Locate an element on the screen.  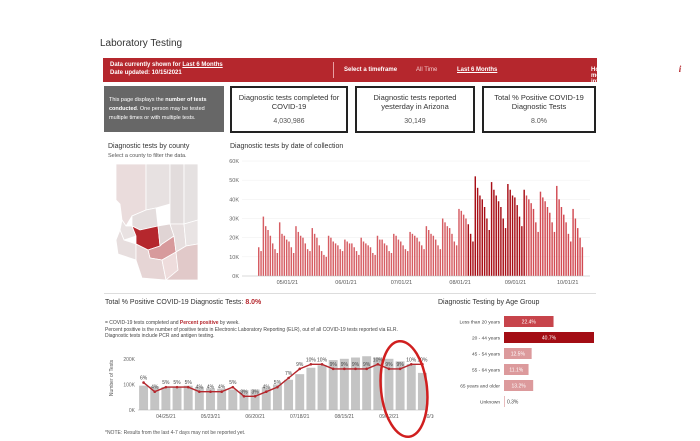
annotation-circle is located at coordinates (404, 389).